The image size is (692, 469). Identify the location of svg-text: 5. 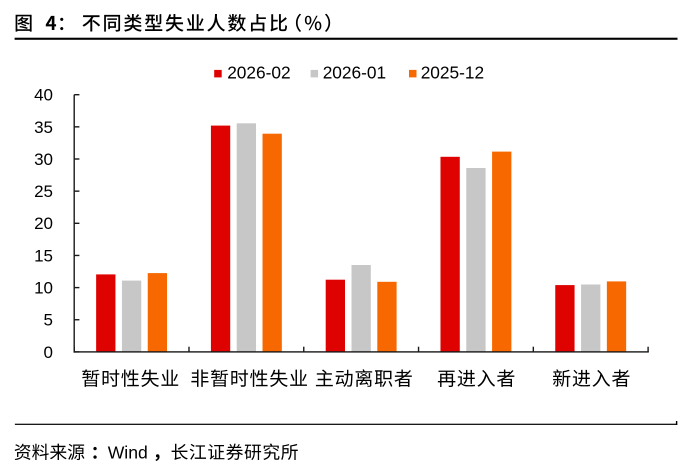
(48, 320).